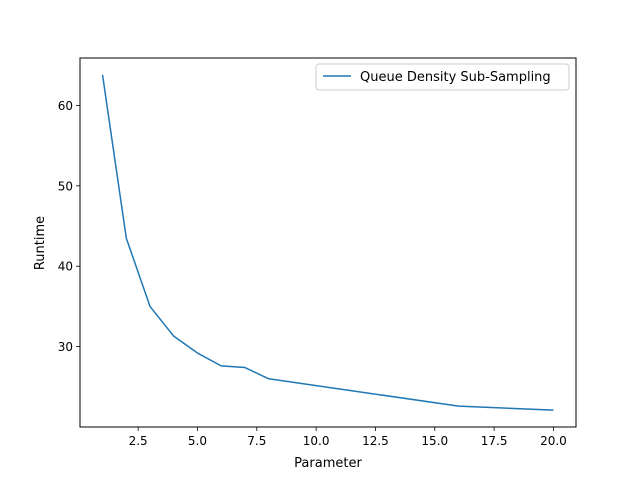 The image size is (640, 480). What do you see at coordinates (40, 243) in the screenshot?
I see `y-axis-label: Runtime` at bounding box center [40, 243].